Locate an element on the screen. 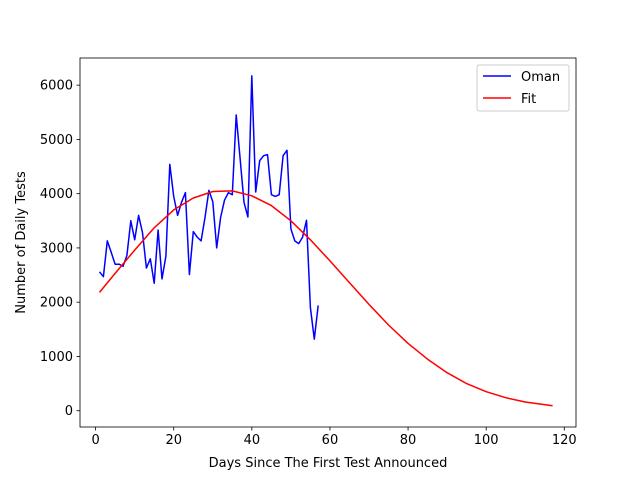  y-tick-label: 2000 is located at coordinates (56, 303).